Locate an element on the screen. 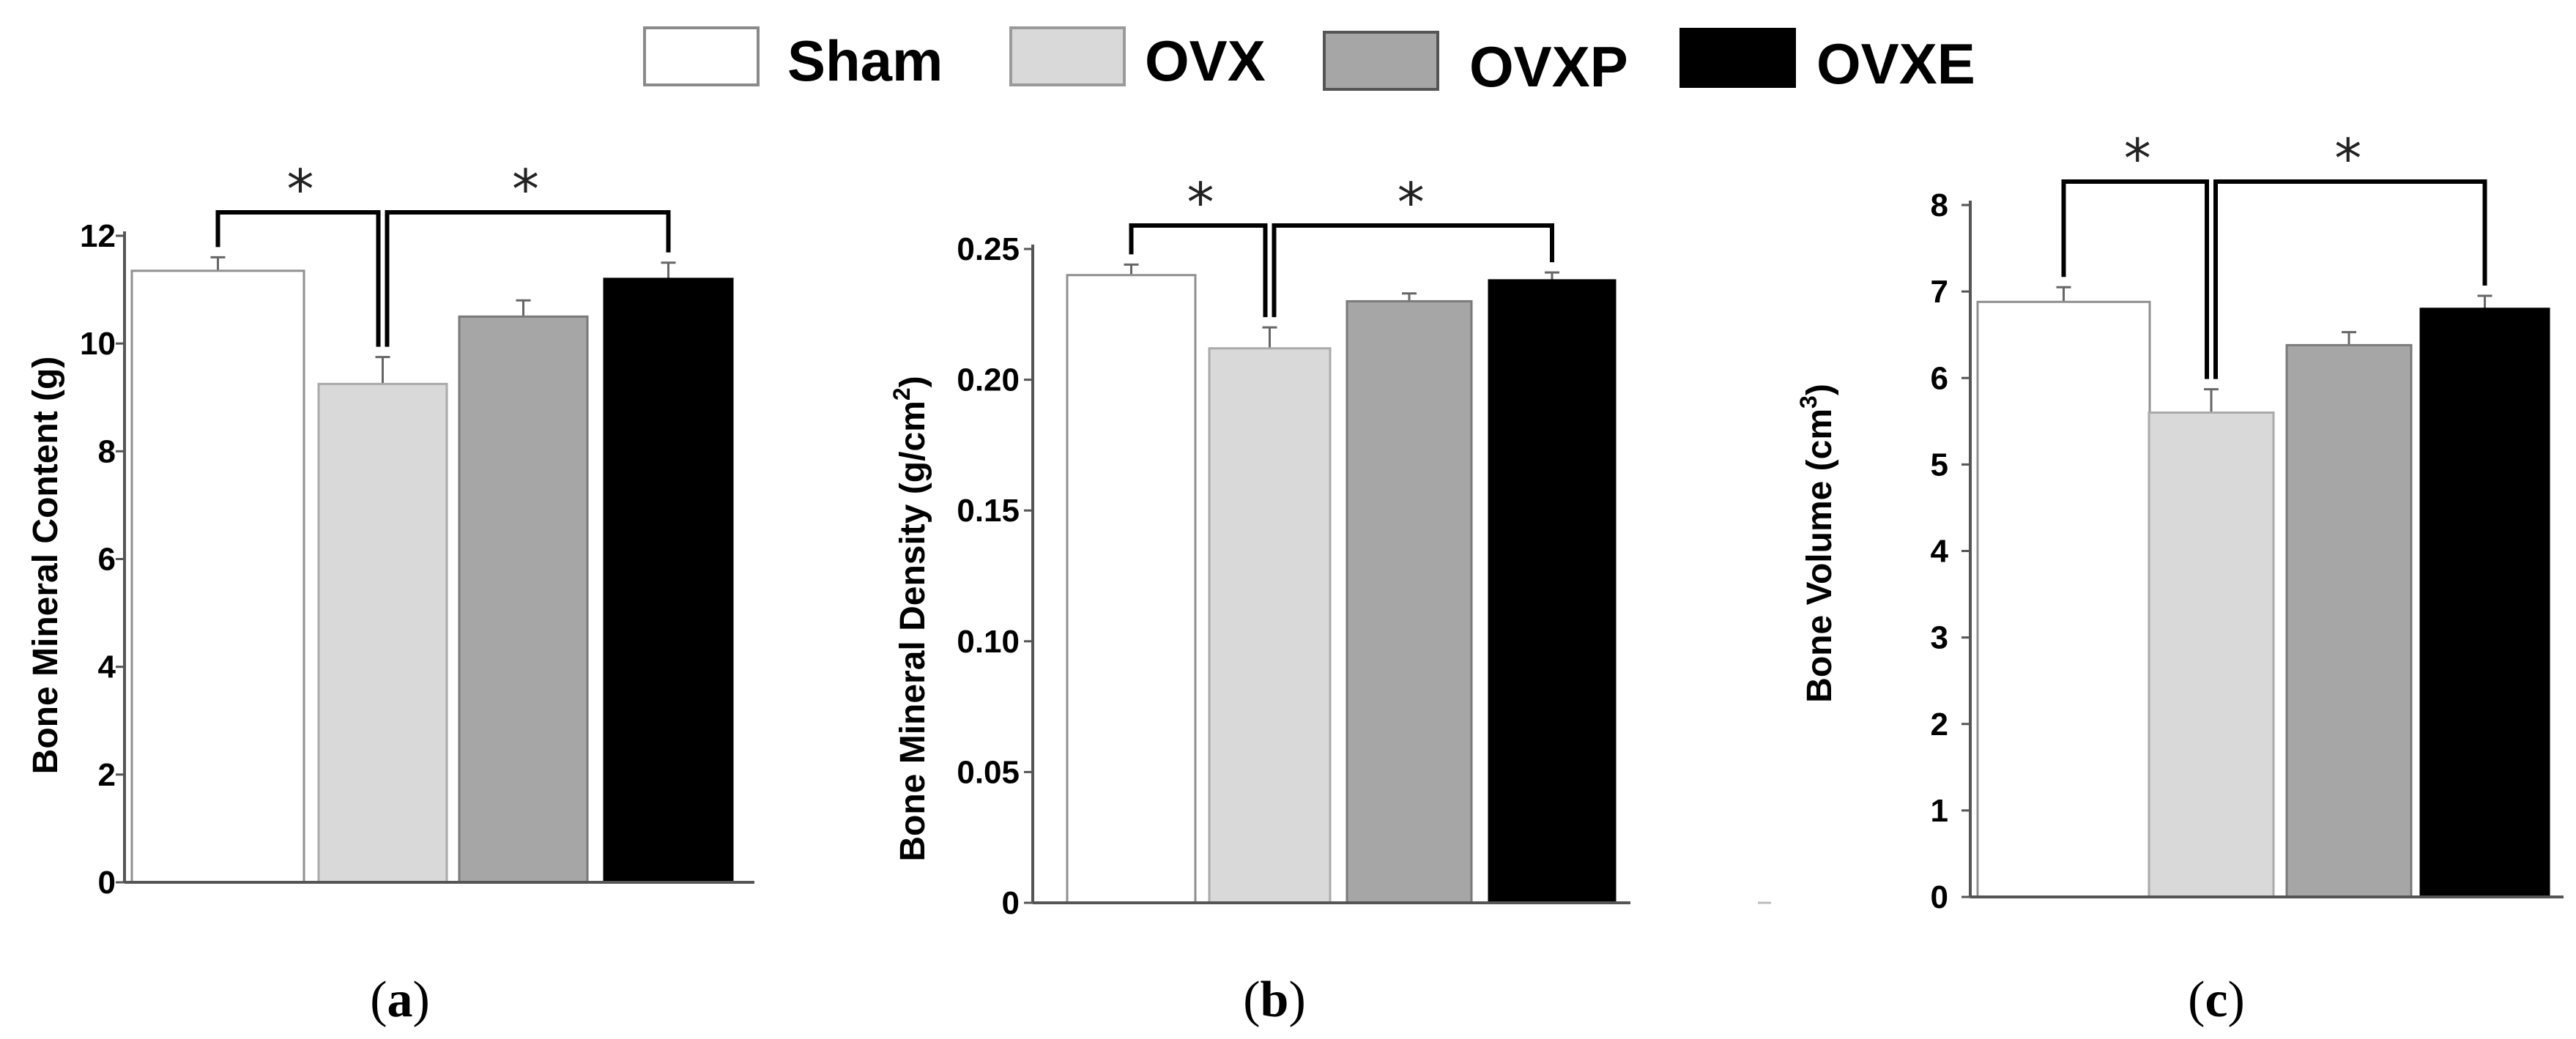 Image resolution: width=2576 pixels, height=1039 pixels. panel-label-a-open: ( is located at coordinates (378, 1000).